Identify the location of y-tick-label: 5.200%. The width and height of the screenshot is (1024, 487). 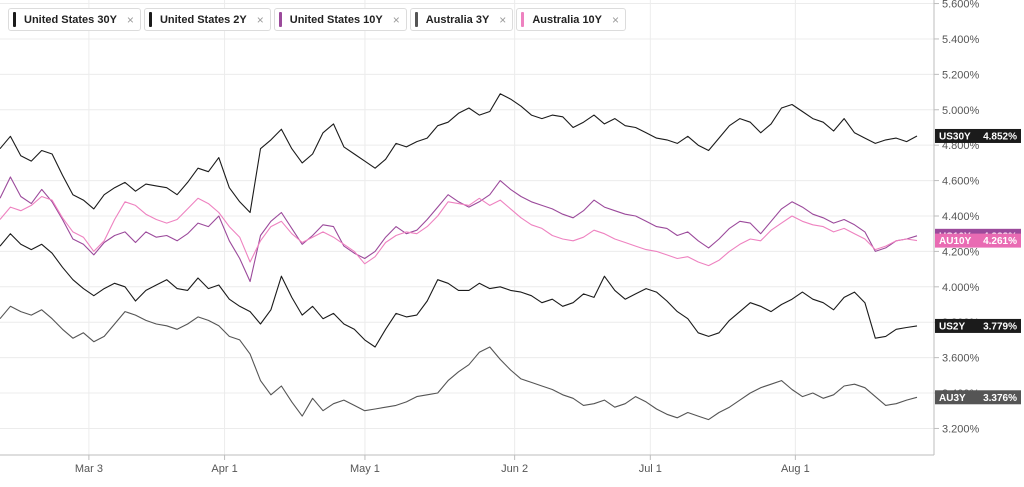
(961, 75).